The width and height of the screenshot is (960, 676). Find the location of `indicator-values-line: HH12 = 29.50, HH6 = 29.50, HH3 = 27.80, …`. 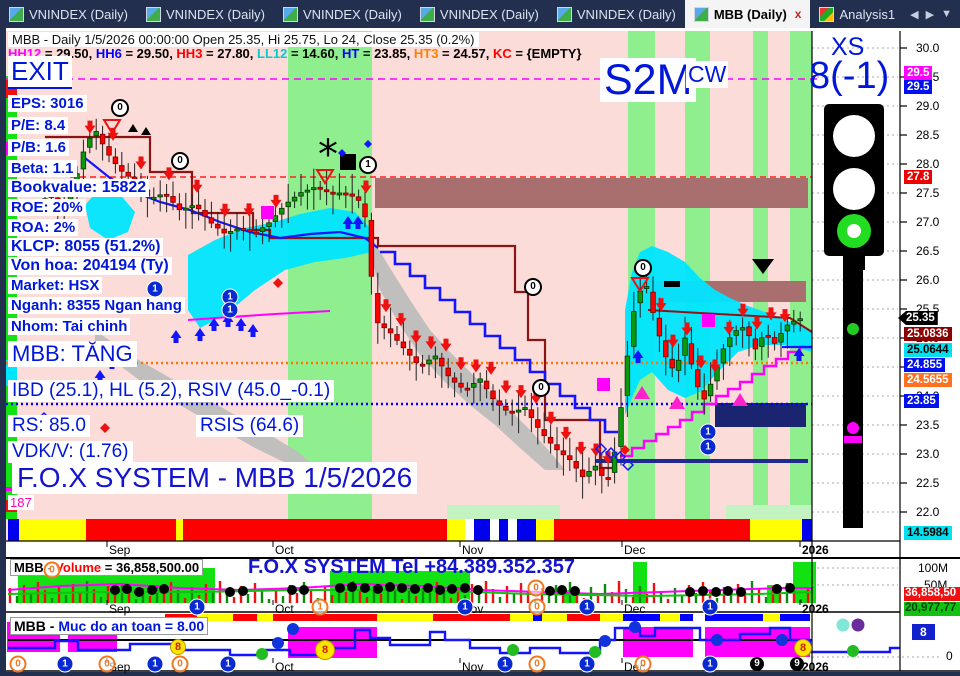

indicator-values-line: HH12 = 29.50, HH6 = 29.50, HH3 = 27.80, … is located at coordinates (295, 53).